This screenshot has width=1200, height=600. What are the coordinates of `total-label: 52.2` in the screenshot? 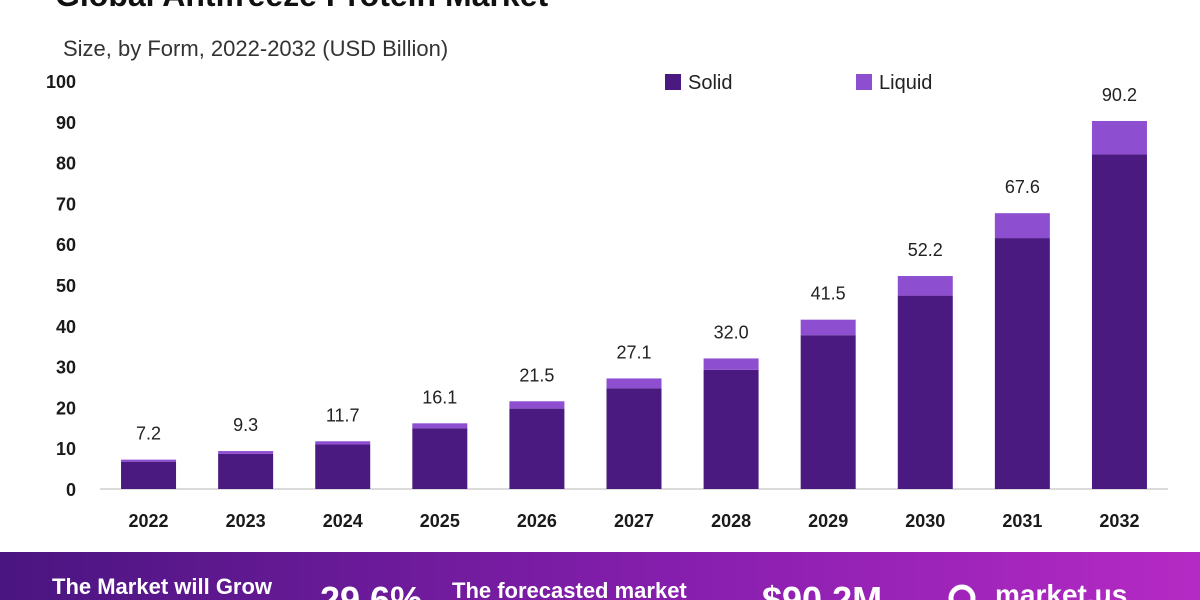 It's located at (925, 250).